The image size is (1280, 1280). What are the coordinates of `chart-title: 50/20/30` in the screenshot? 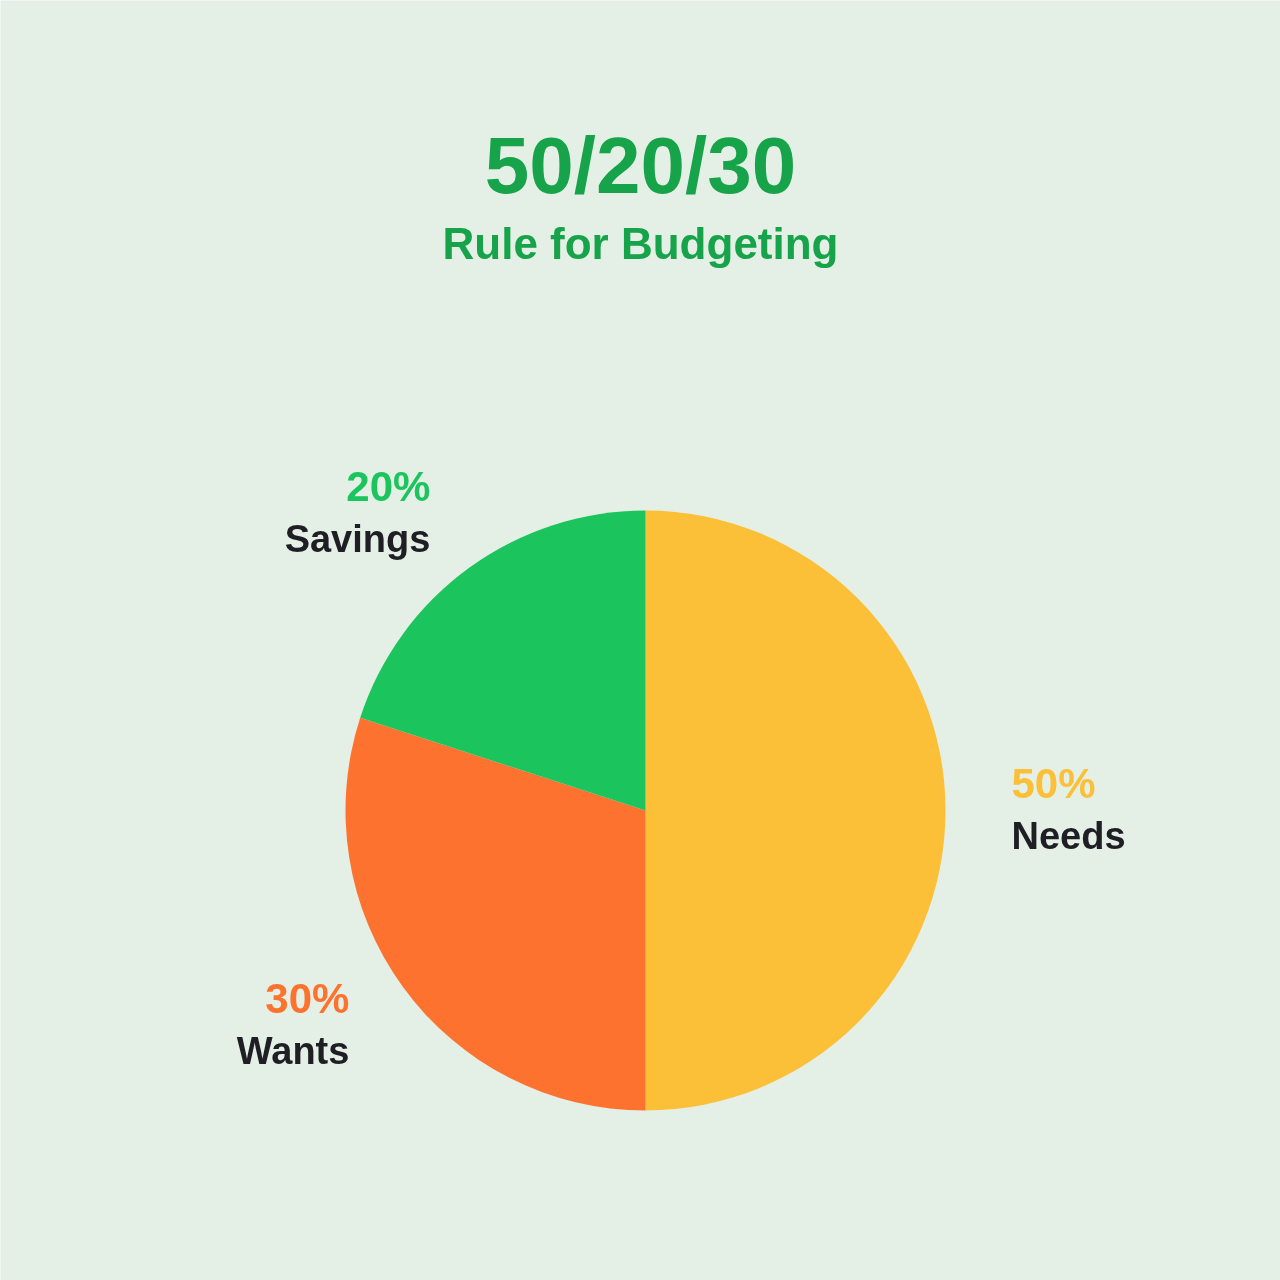 It's located at (640, 165).